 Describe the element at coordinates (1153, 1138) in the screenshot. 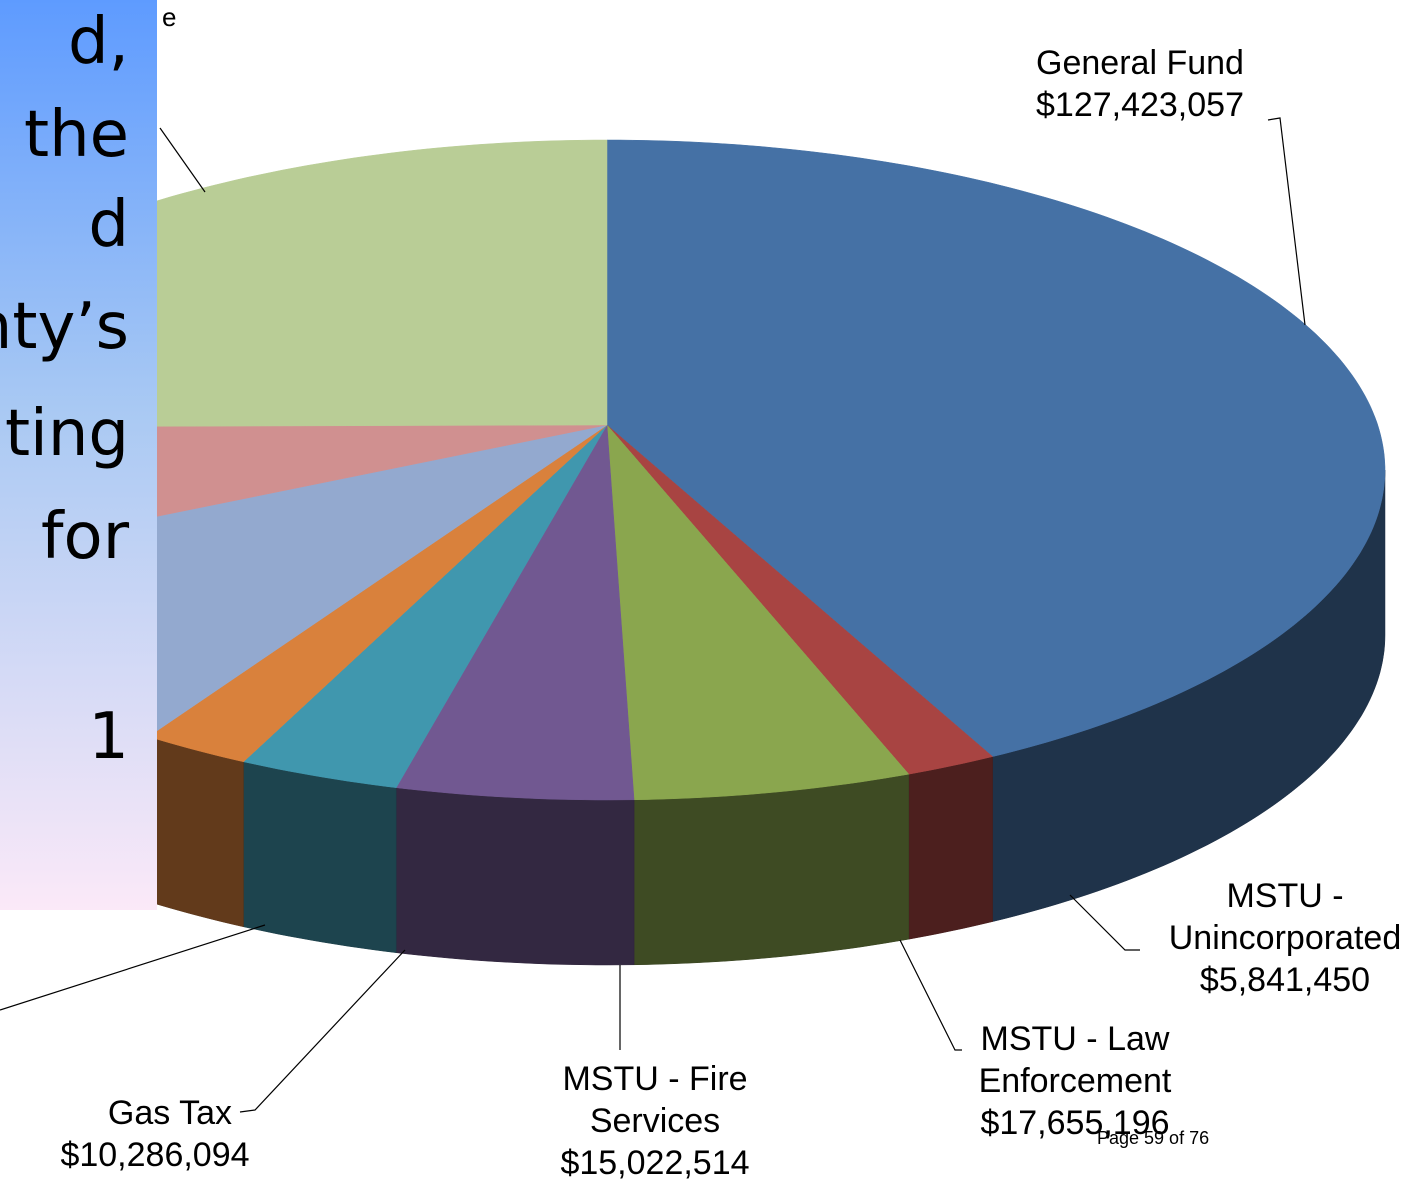

I see `page-number: Page 59 of 76` at that location.